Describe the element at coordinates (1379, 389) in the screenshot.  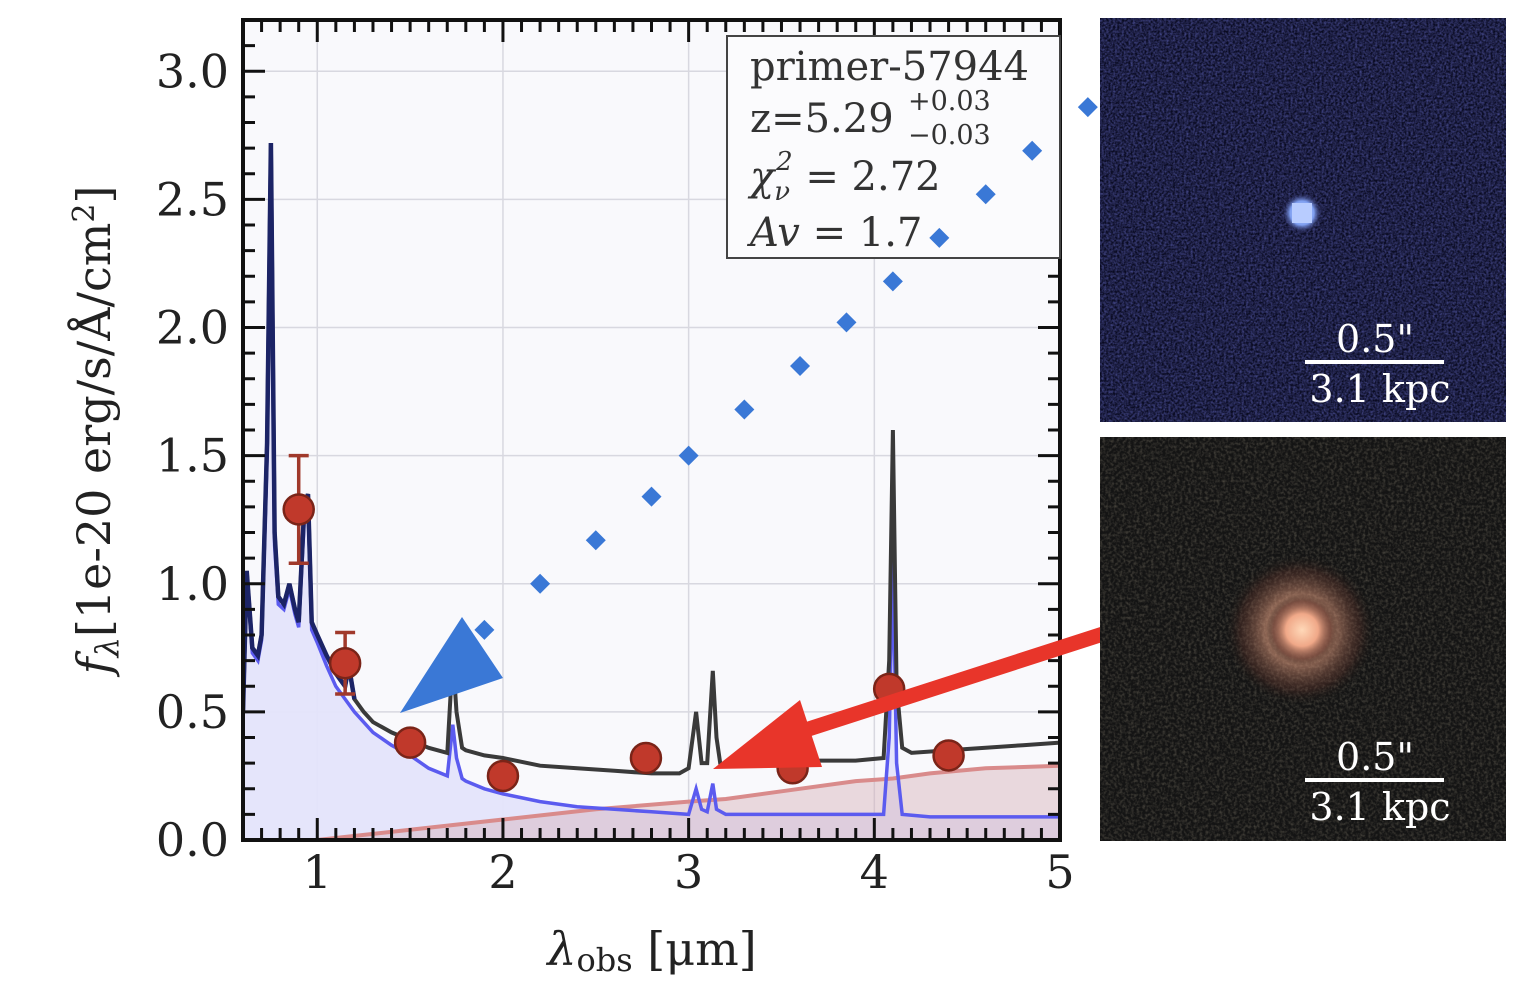
I see `cutout-top-scale-bottom: 3.1 kpc` at that location.